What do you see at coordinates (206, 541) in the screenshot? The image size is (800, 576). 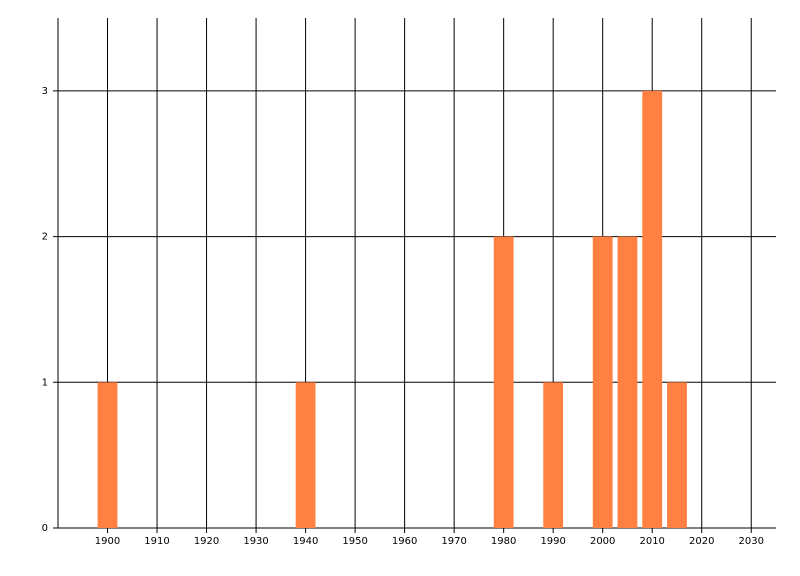 I see `x-tick-label: 1920` at bounding box center [206, 541].